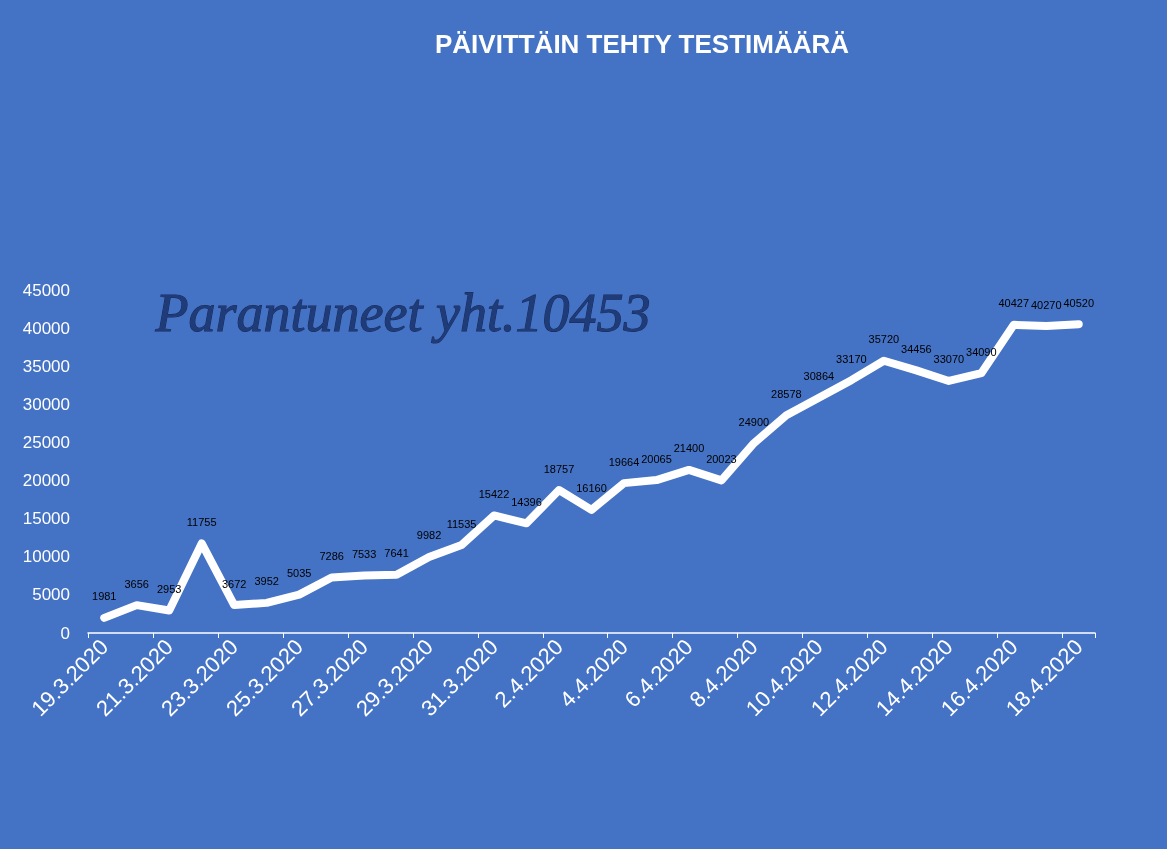  I want to click on data-label: 11535, so click(461, 523).